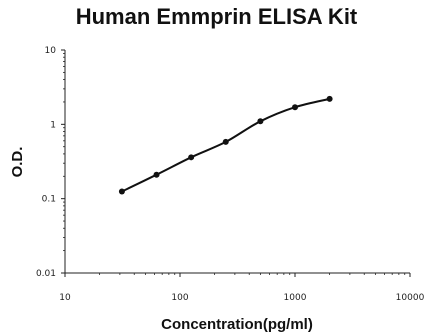 The width and height of the screenshot is (433, 336). Describe the element at coordinates (51, 51) in the screenshot. I see `y-tick-label: 10` at that location.